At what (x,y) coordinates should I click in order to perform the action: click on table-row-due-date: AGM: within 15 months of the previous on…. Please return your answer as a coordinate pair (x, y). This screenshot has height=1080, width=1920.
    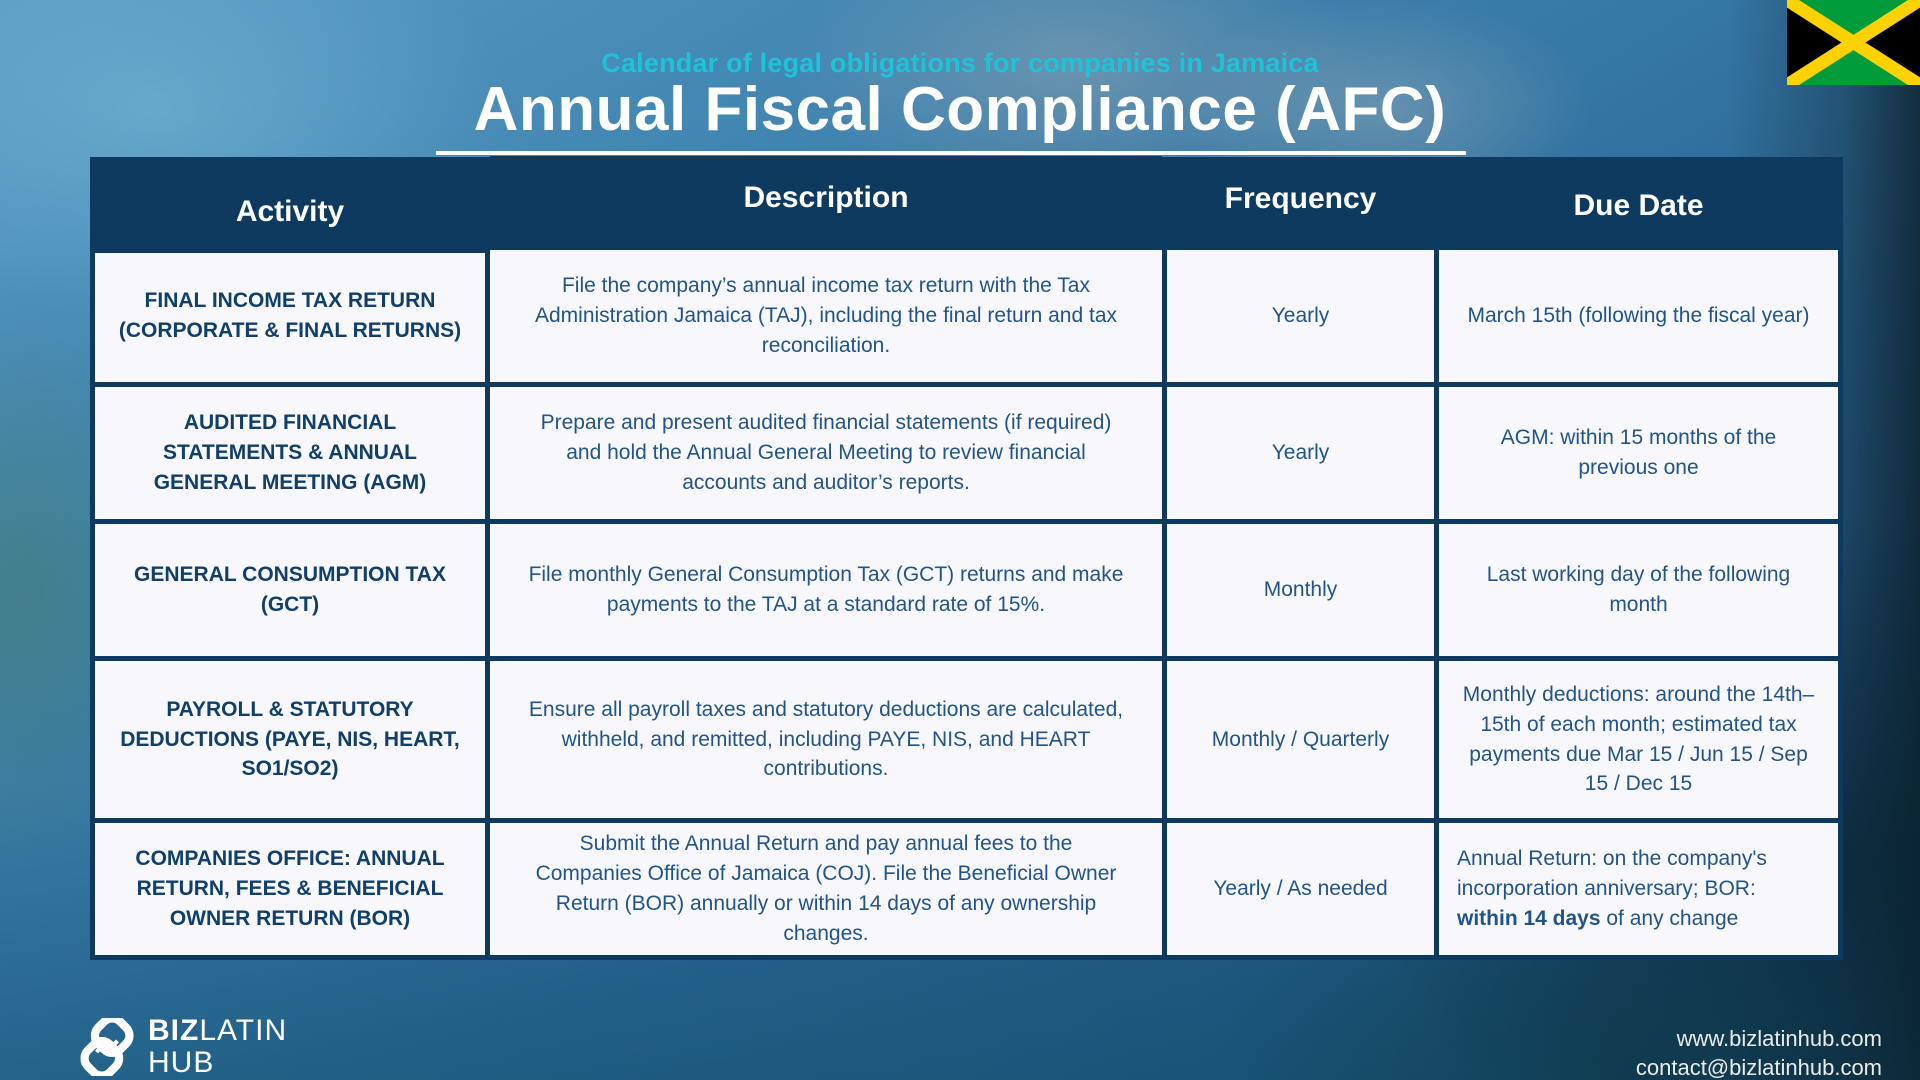
    Looking at the image, I should click on (1638, 453).